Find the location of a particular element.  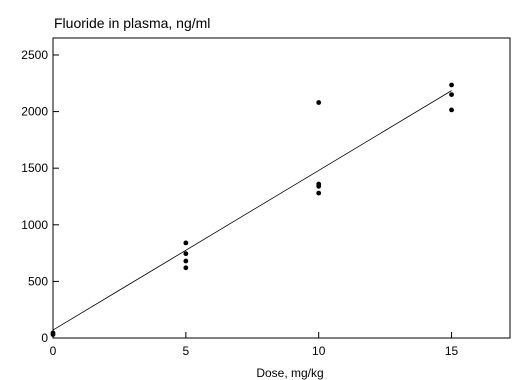

y-tick-label: 500 is located at coordinates (38, 281).